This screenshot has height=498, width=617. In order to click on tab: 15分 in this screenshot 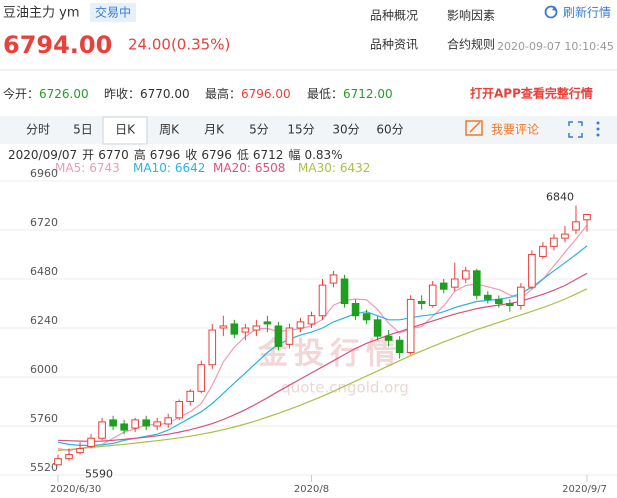, I will do `click(300, 130)`.